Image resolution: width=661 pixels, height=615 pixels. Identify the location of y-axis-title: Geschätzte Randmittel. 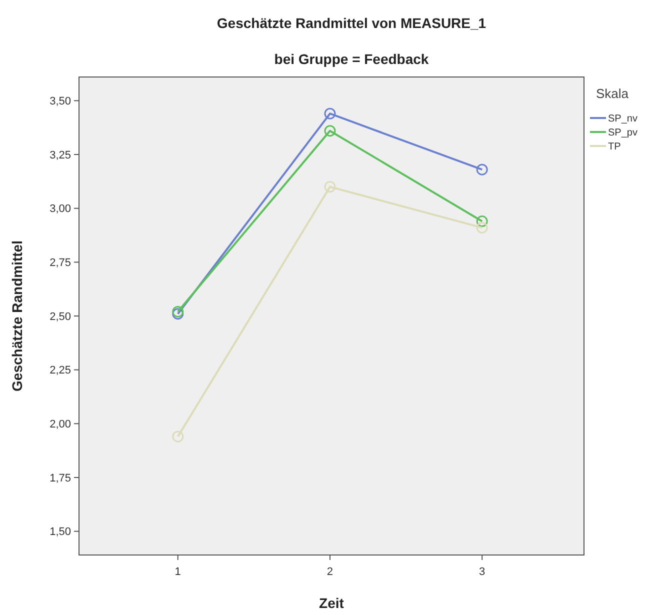
(17, 316).